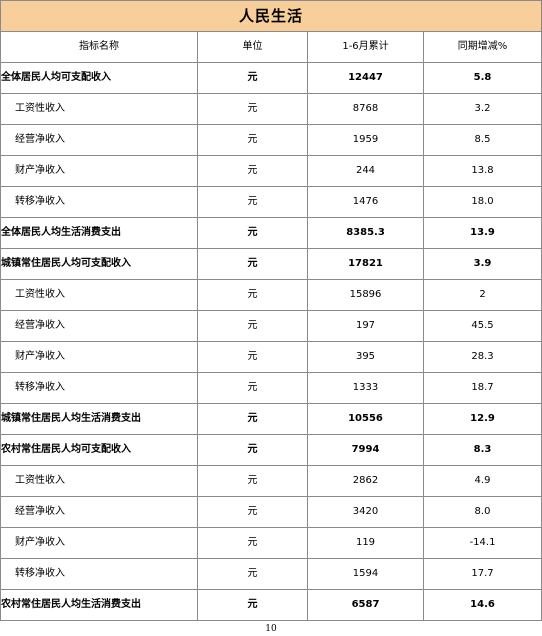 This screenshot has height=636, width=542. Describe the element at coordinates (365, 419) in the screenshot. I see `value-cell: 10556` at that location.